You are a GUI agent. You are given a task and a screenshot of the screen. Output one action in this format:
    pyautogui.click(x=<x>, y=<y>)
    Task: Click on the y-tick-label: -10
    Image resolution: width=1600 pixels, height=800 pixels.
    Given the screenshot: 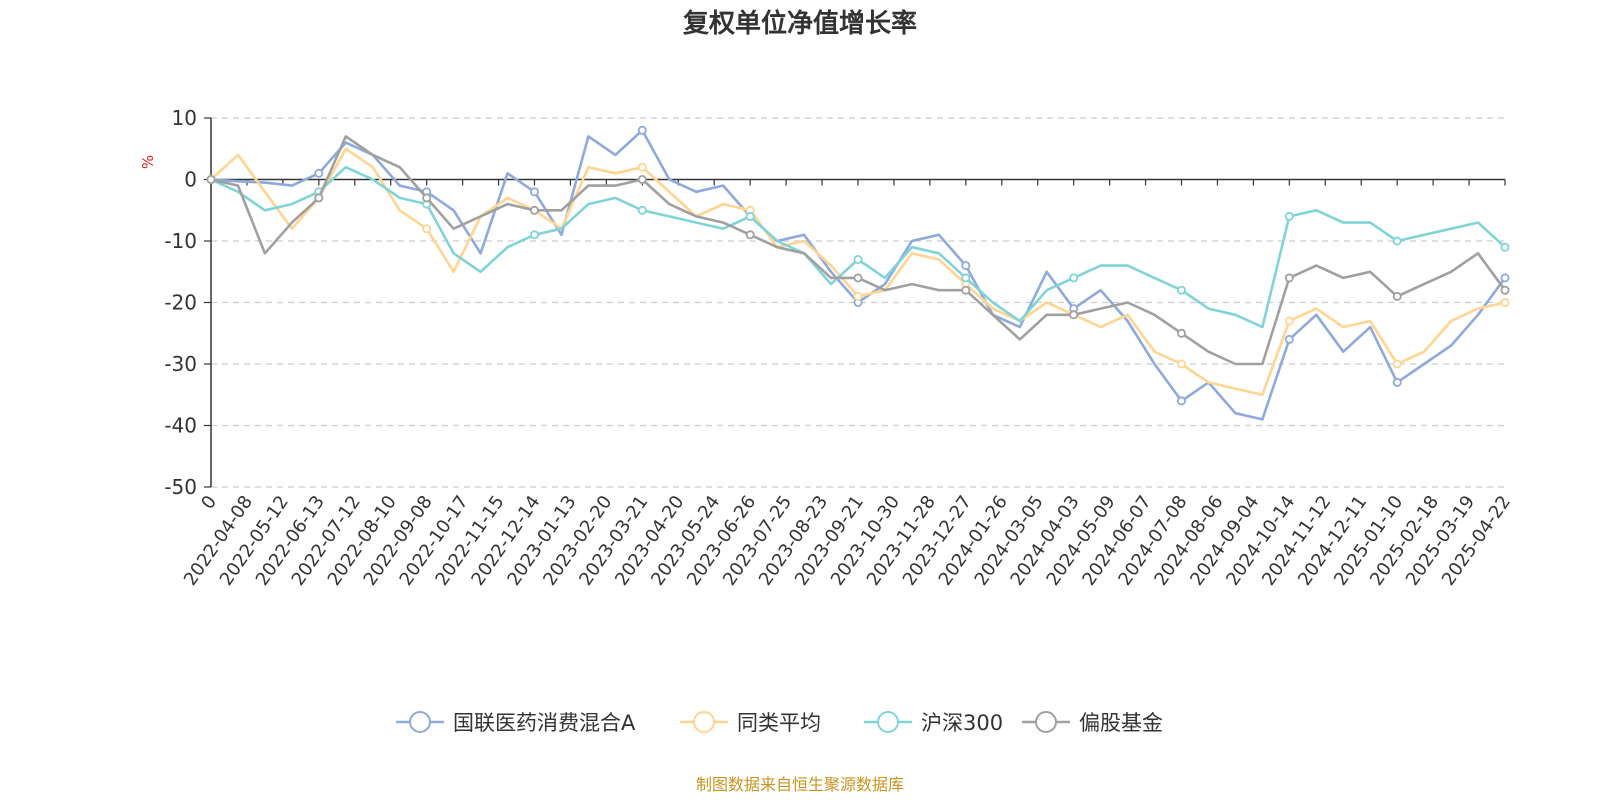 What is the action you would take?
    pyautogui.click(x=180, y=241)
    